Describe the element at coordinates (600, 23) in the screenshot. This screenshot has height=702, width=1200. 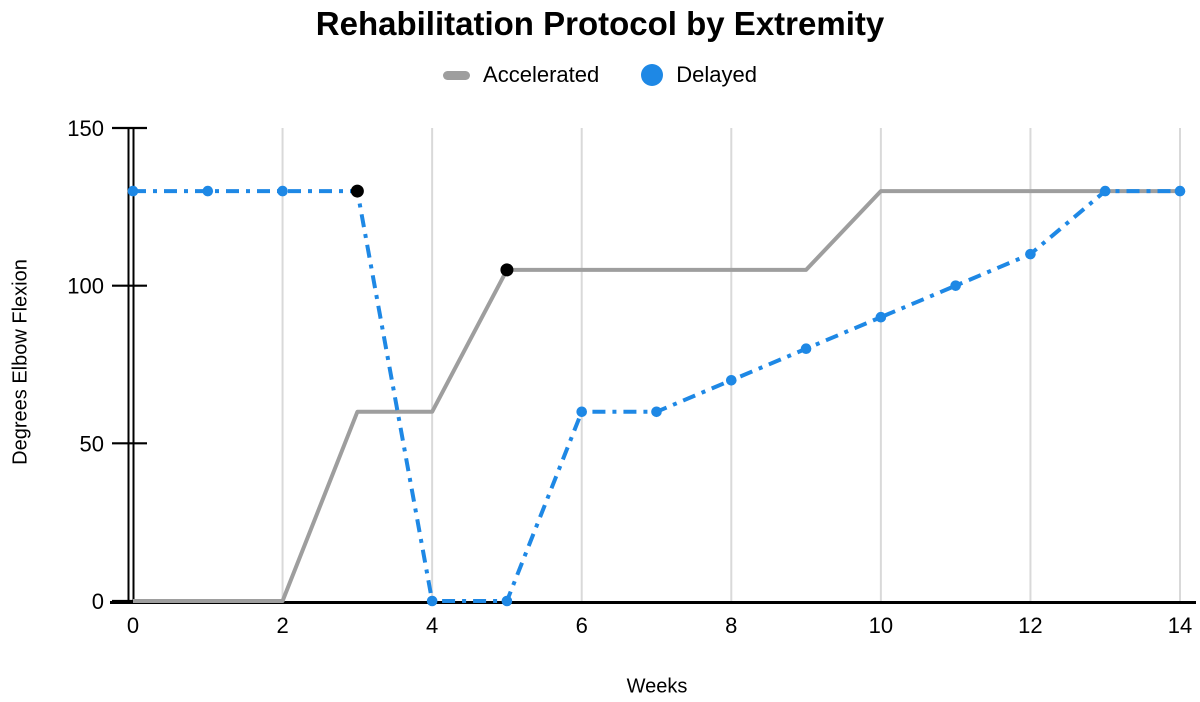
I see `chart-title: Rehabilitation Protocol by Extremity` at that location.